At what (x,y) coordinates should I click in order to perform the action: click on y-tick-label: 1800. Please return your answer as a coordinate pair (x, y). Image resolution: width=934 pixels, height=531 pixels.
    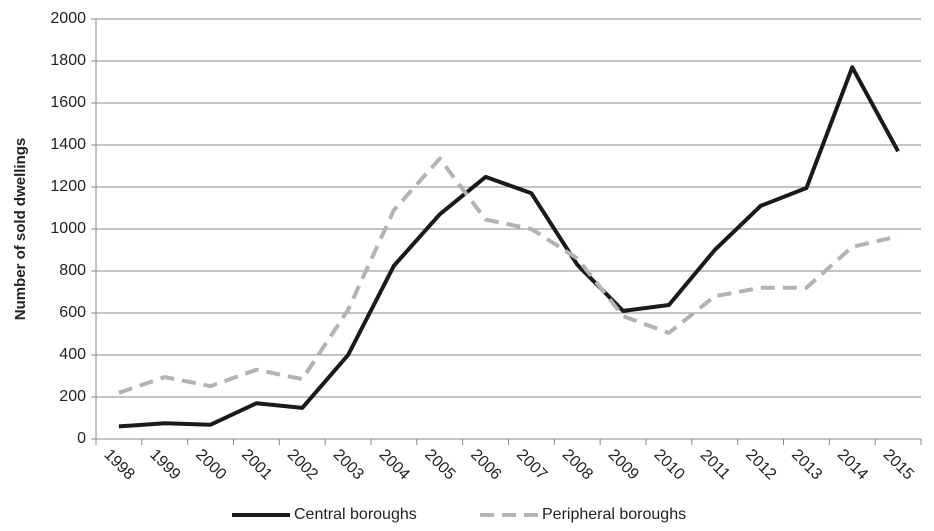
    Looking at the image, I should click on (68, 60).